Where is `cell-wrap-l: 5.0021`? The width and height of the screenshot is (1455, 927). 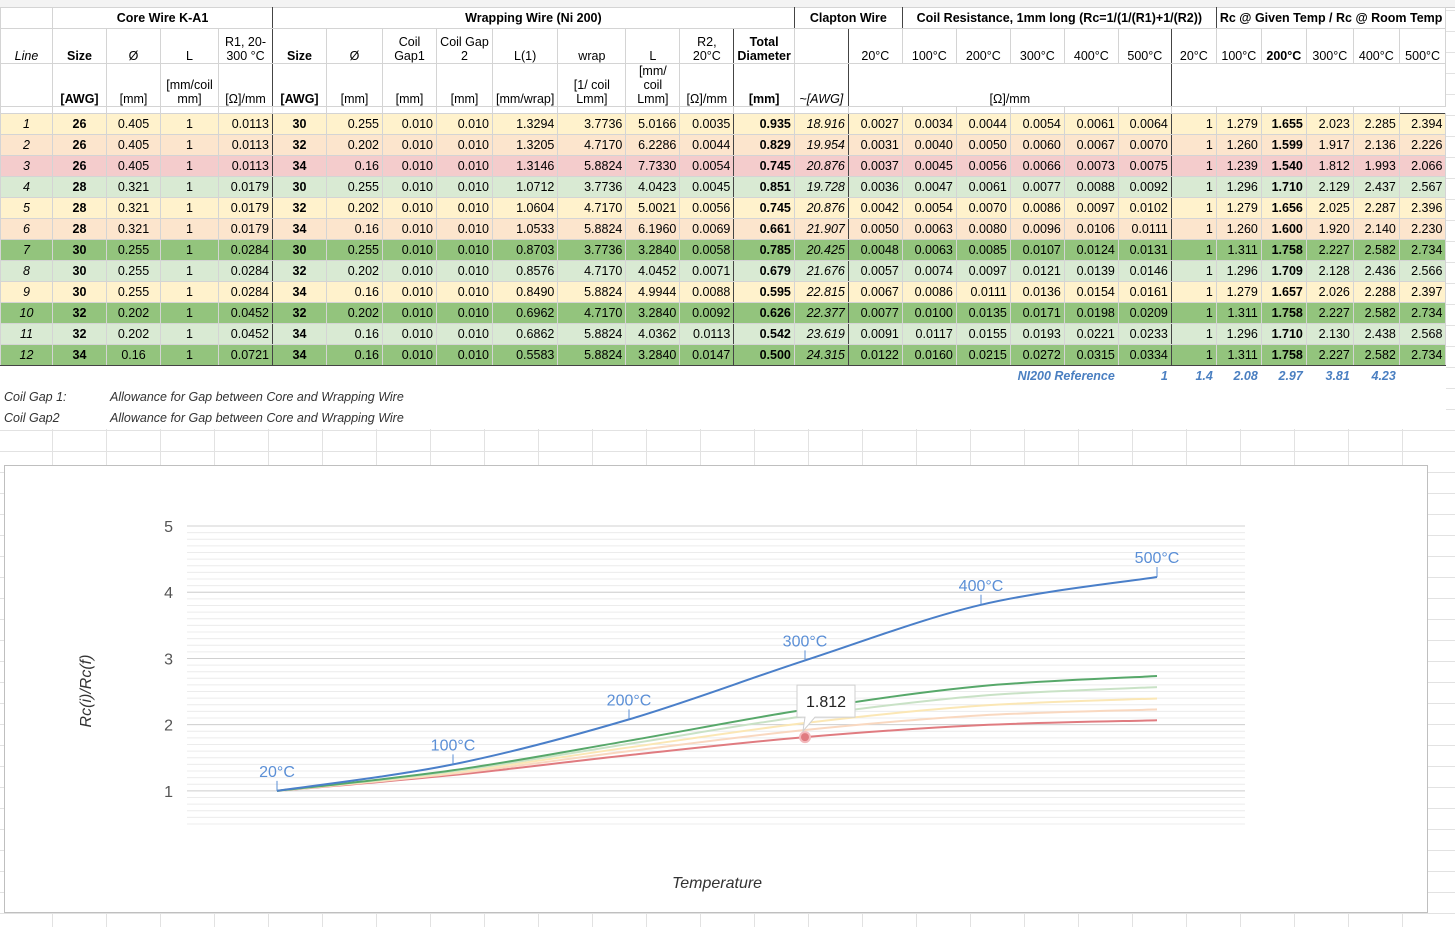 cell-wrap-l: 5.0021 is located at coordinates (653, 208).